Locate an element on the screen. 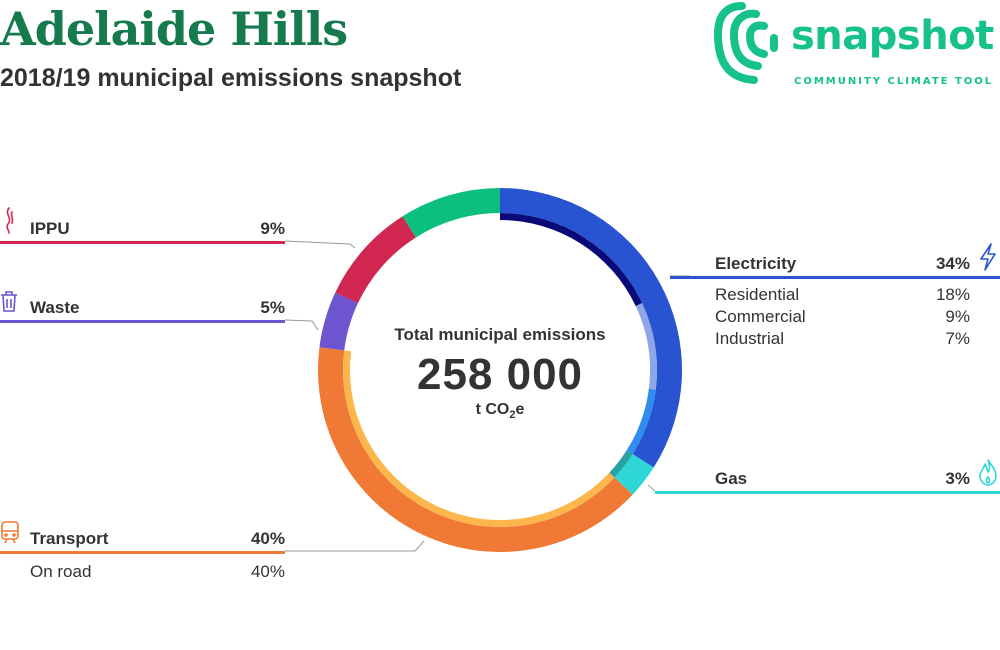 This screenshot has height=650, width=1000. outer-slice-agriculture is located at coordinates (451, 213).